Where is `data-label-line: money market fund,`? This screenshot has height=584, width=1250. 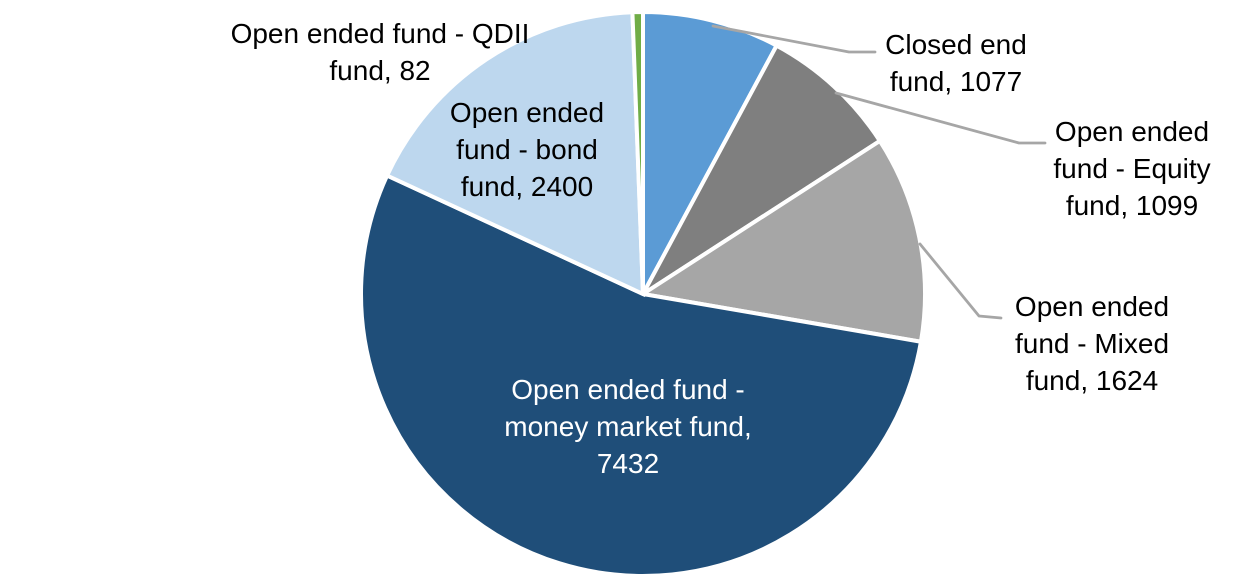
data-label-line: money market fund, is located at coordinates (628, 426).